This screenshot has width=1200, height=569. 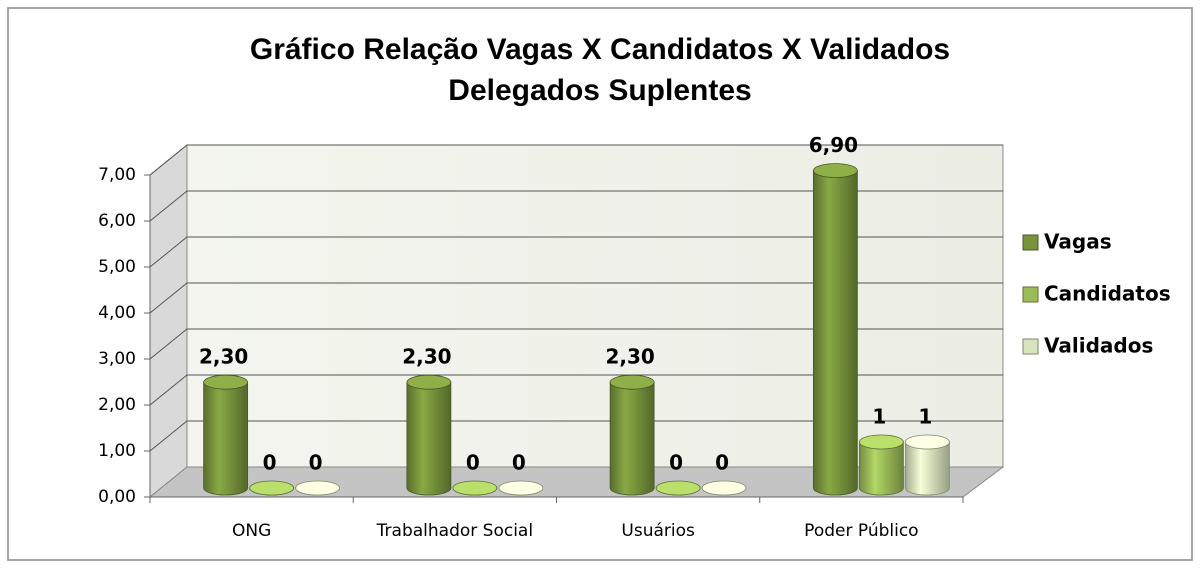 I want to click on y-tick-label: 1,00, so click(x=117, y=451).